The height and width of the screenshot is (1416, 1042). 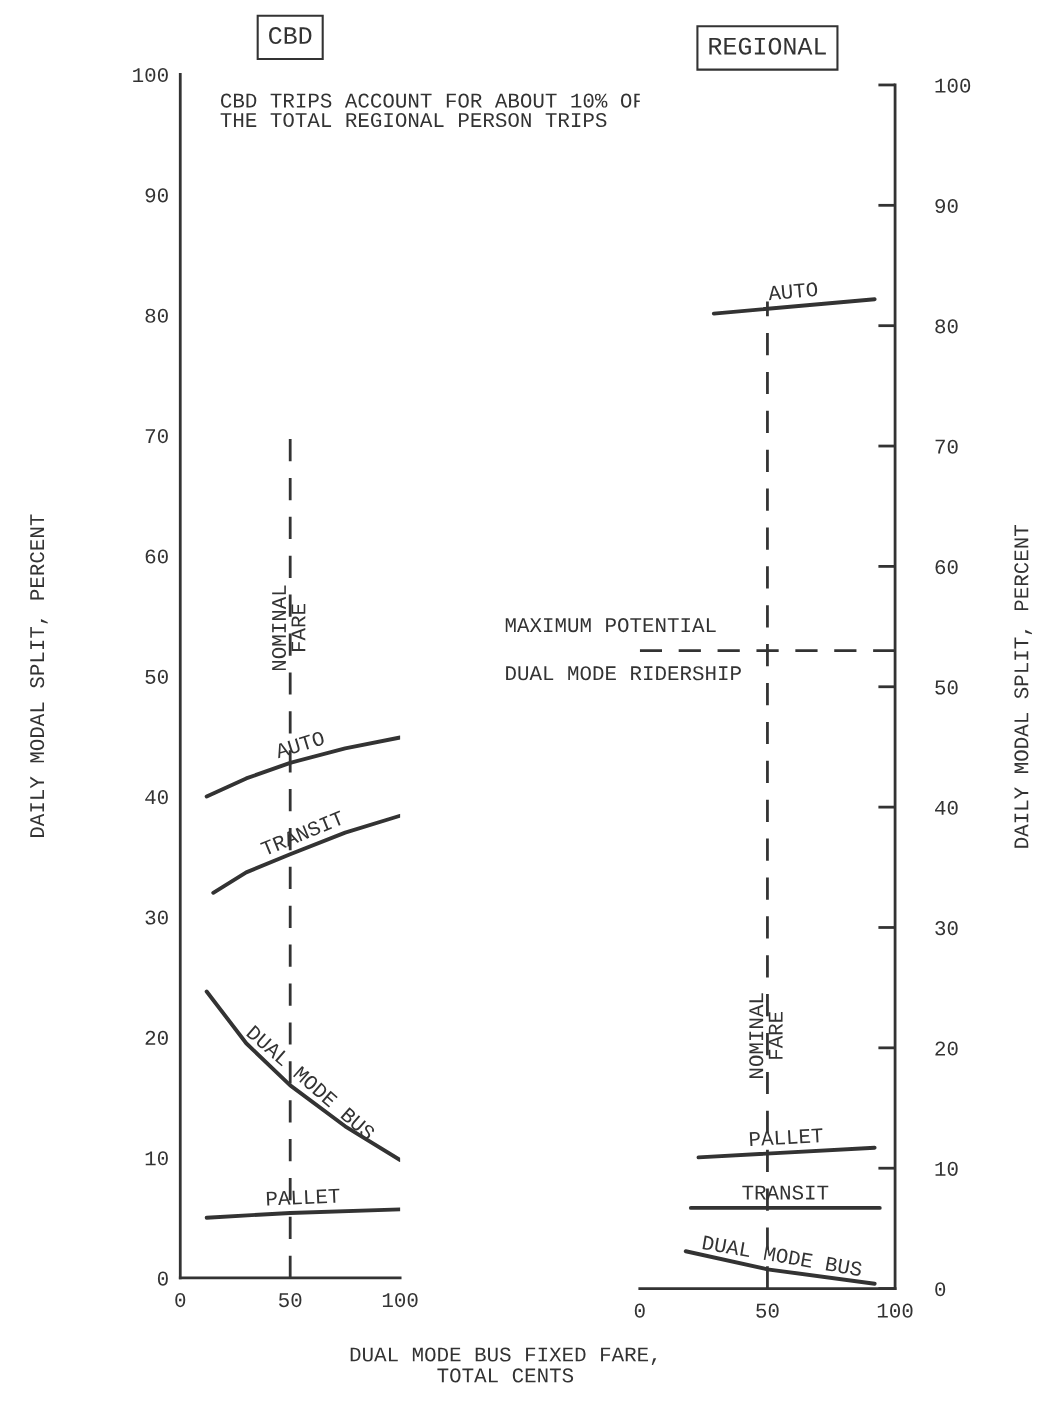 What do you see at coordinates (1023, 686) in the screenshot?
I see `y2-axis-title: DAILY MODAL SPLIT, PERCENT` at bounding box center [1023, 686].